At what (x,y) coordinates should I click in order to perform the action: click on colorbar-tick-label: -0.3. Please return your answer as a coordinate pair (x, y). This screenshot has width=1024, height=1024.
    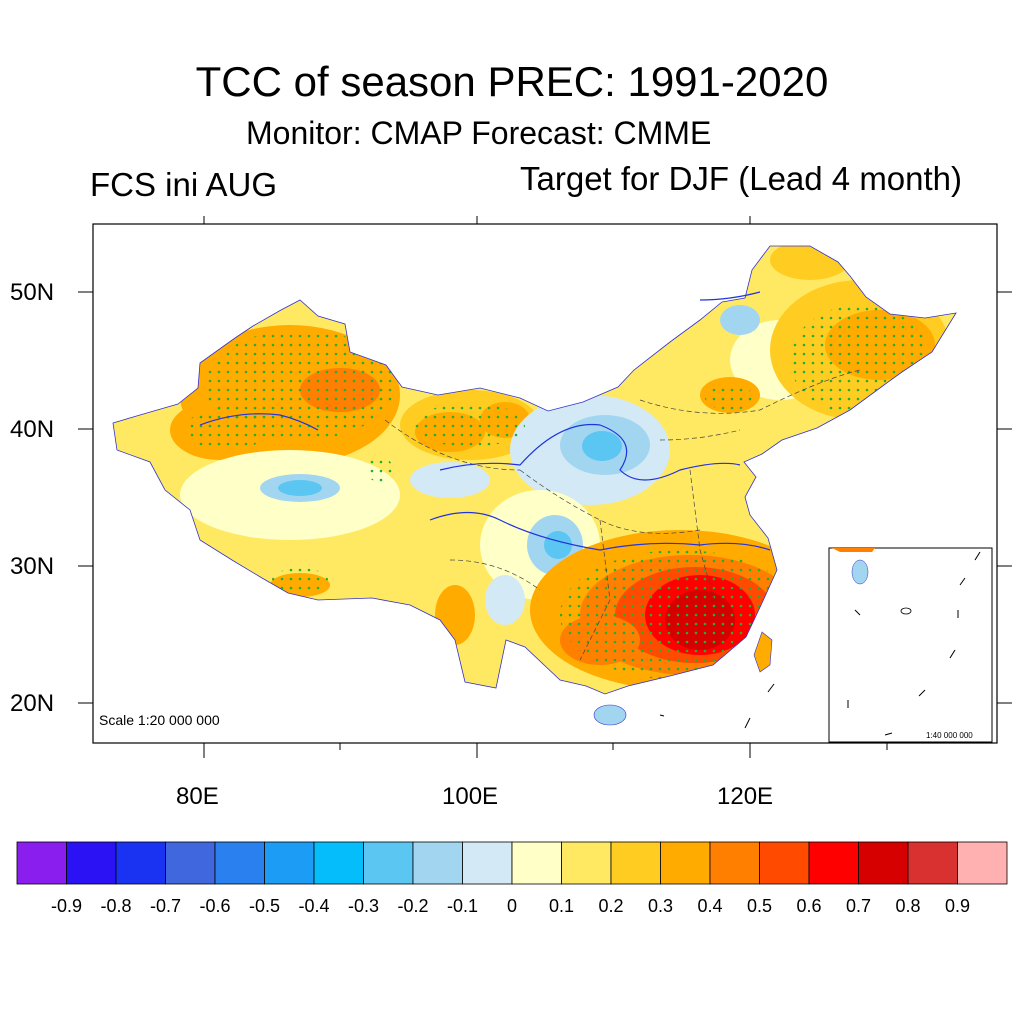
    Looking at the image, I should click on (363, 906).